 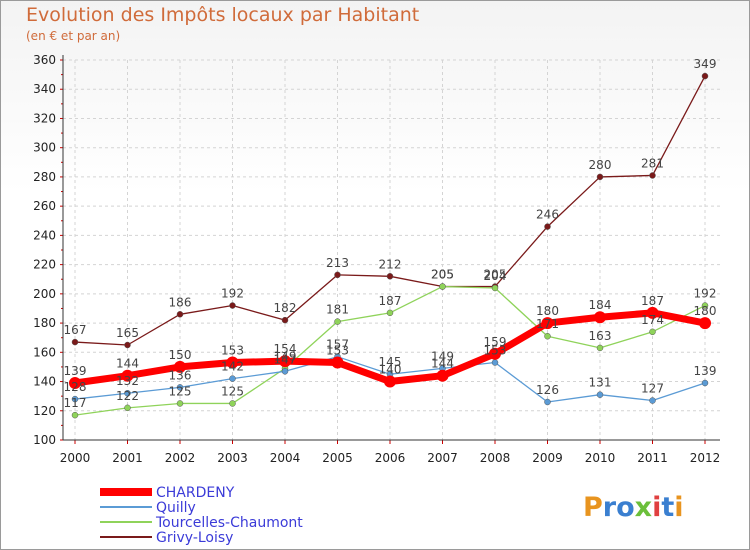 What do you see at coordinates (442, 458) in the screenshot?
I see `x-tick-label: 2007` at bounding box center [442, 458].